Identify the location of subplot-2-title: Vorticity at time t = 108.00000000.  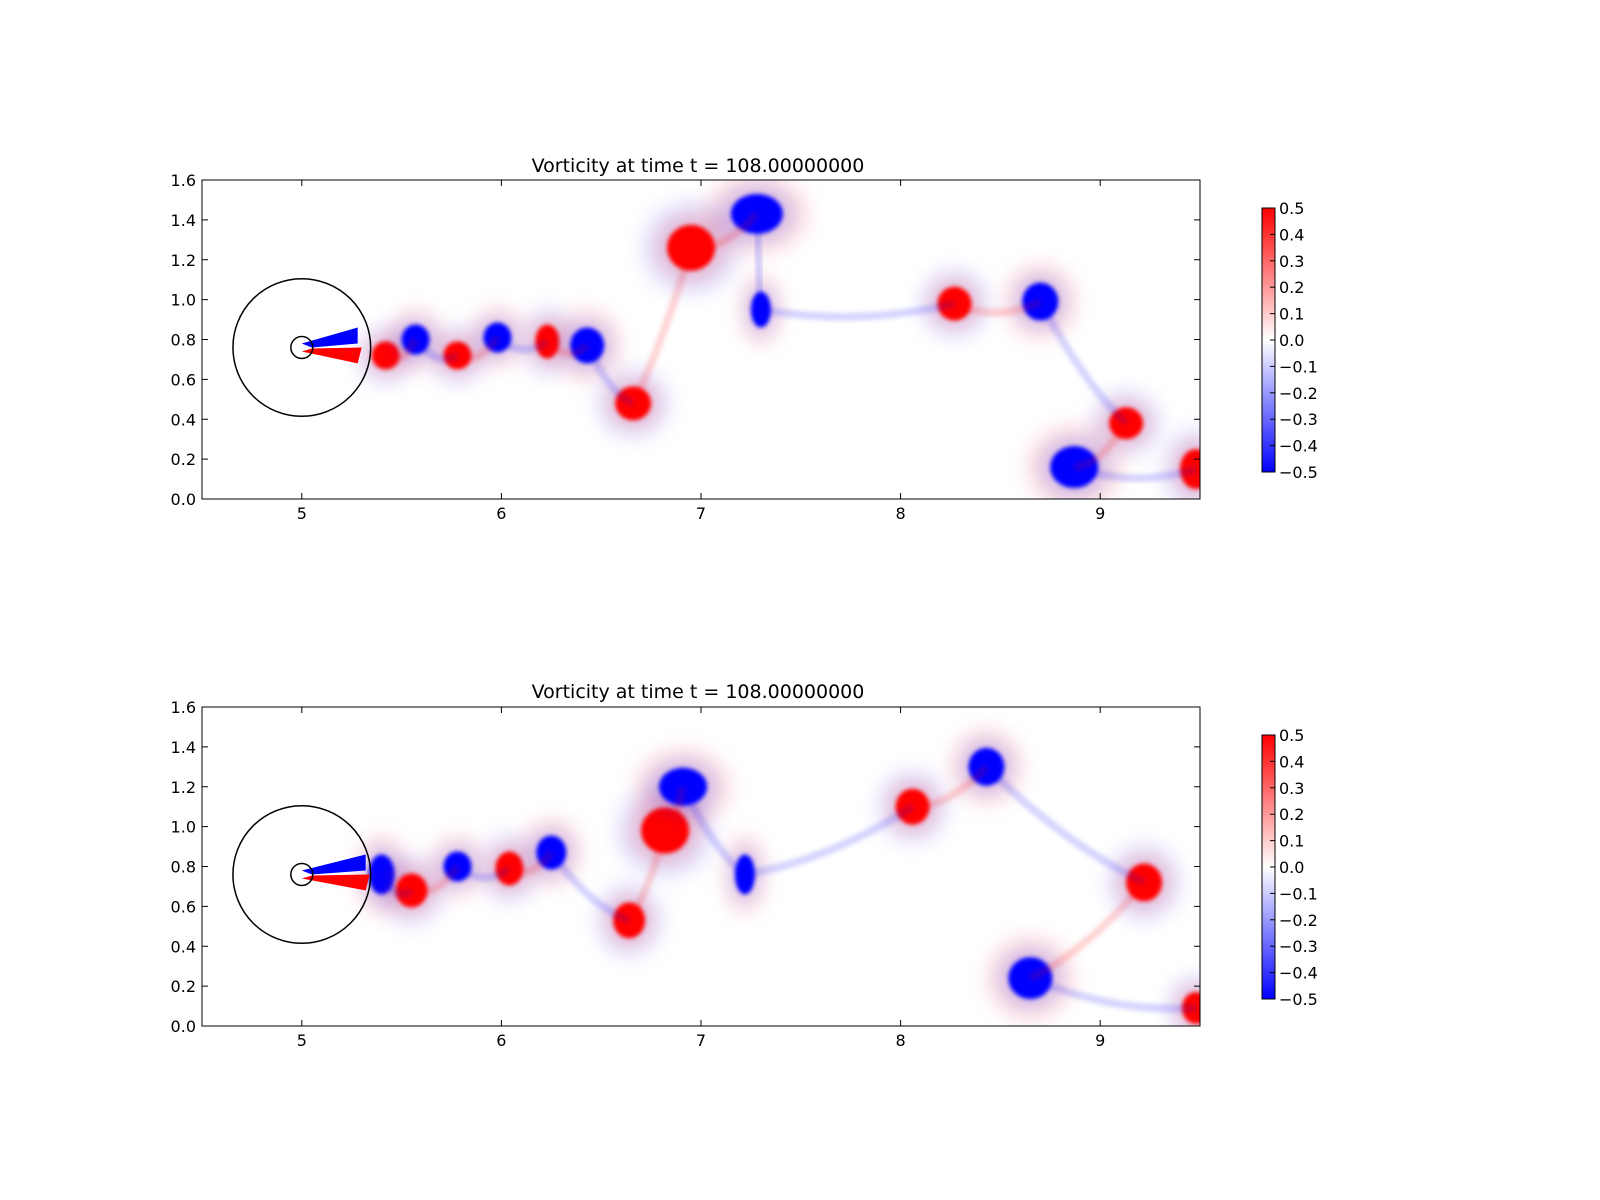
(698, 692).